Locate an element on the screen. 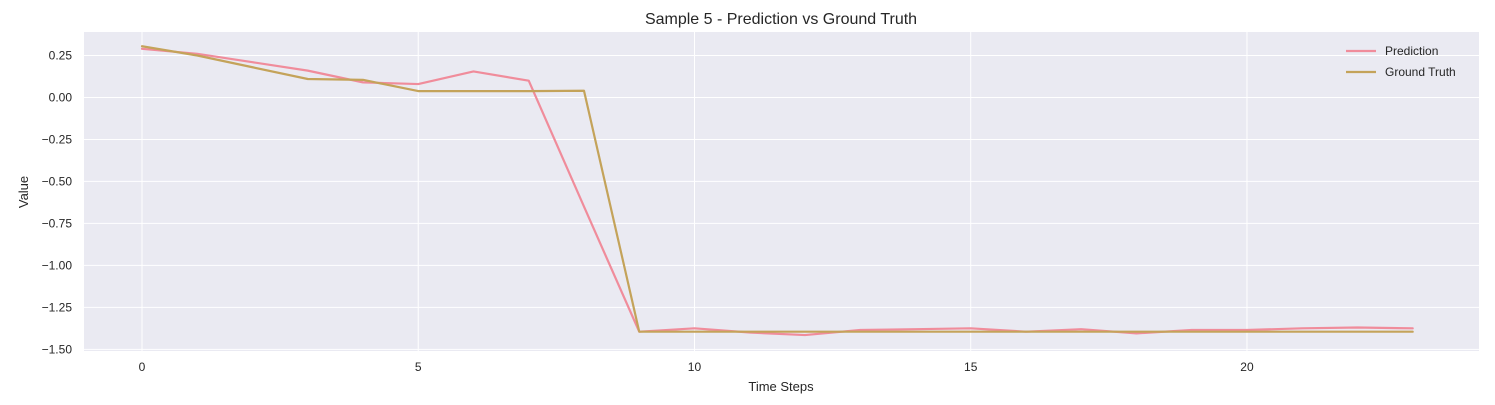 Image resolution: width=1495 pixels, height=405 pixels. y-tick-label: −1.50 is located at coordinates (57, 349).